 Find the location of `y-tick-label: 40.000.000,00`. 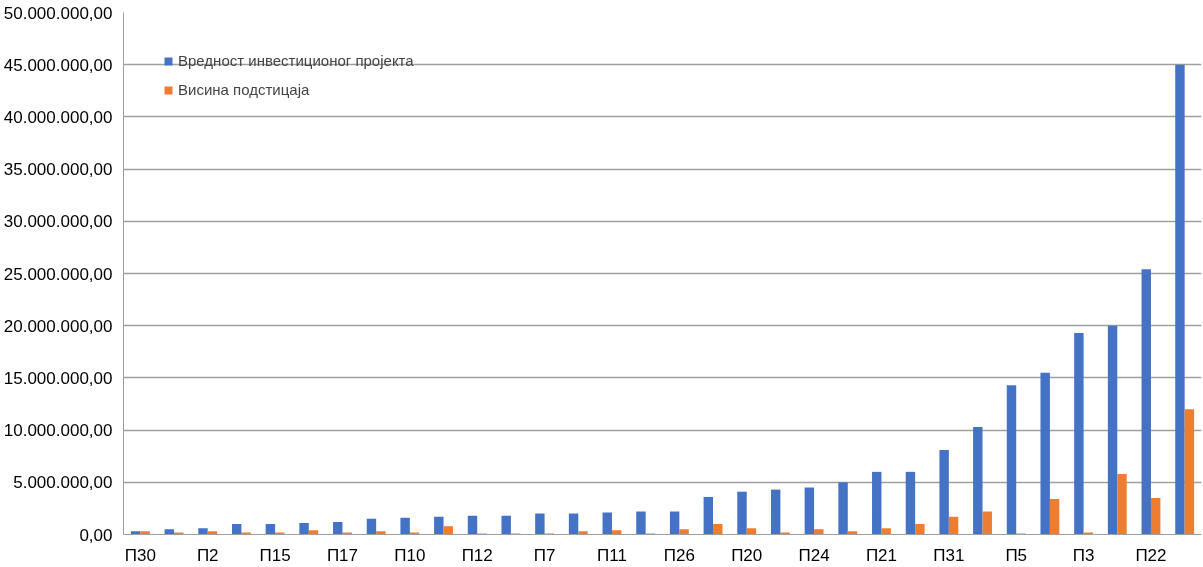

y-tick-label: 40.000.000,00 is located at coordinates (58, 117).